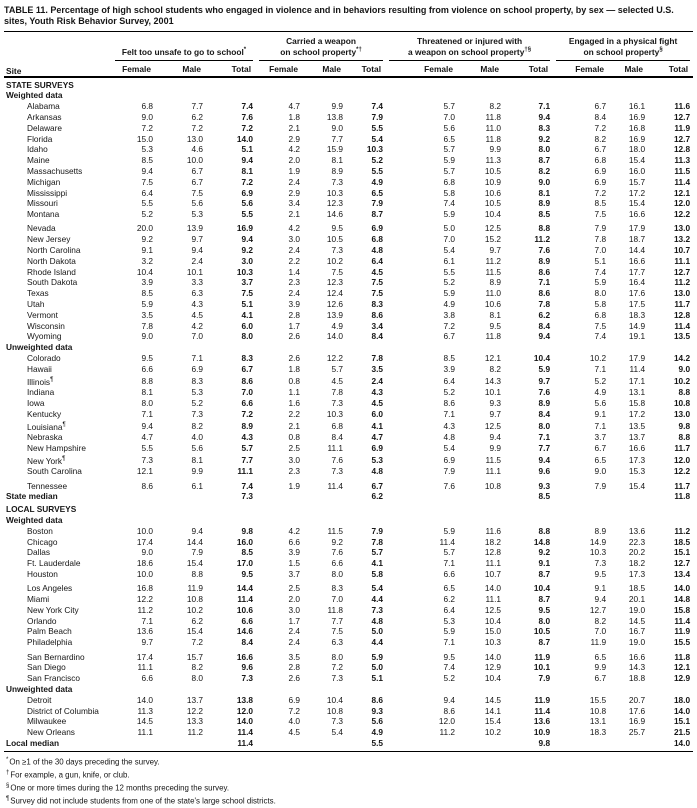 The height and width of the screenshot is (808, 697). What do you see at coordinates (682, 667) in the screenshot?
I see `value-cell: 12.1` at bounding box center [682, 667].